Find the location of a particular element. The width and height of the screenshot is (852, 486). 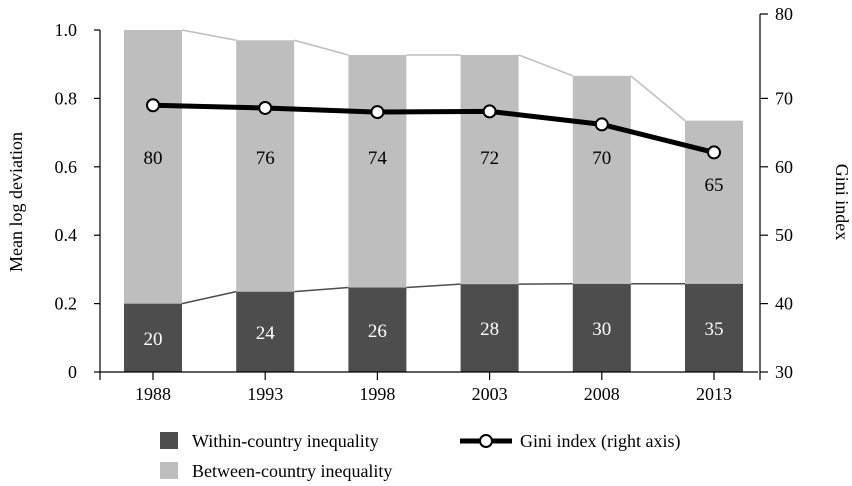

left-y-axis: 0 0.2 0.4 0.6 0.8 1.0 is located at coordinates (78, 201).